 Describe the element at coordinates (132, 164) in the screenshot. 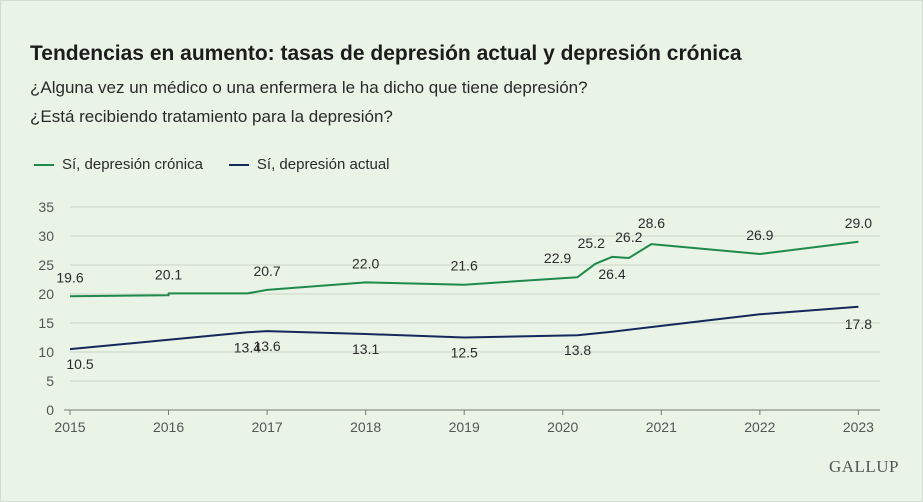

I see `legend-label-chronic: Sí, depresión crónica` at that location.